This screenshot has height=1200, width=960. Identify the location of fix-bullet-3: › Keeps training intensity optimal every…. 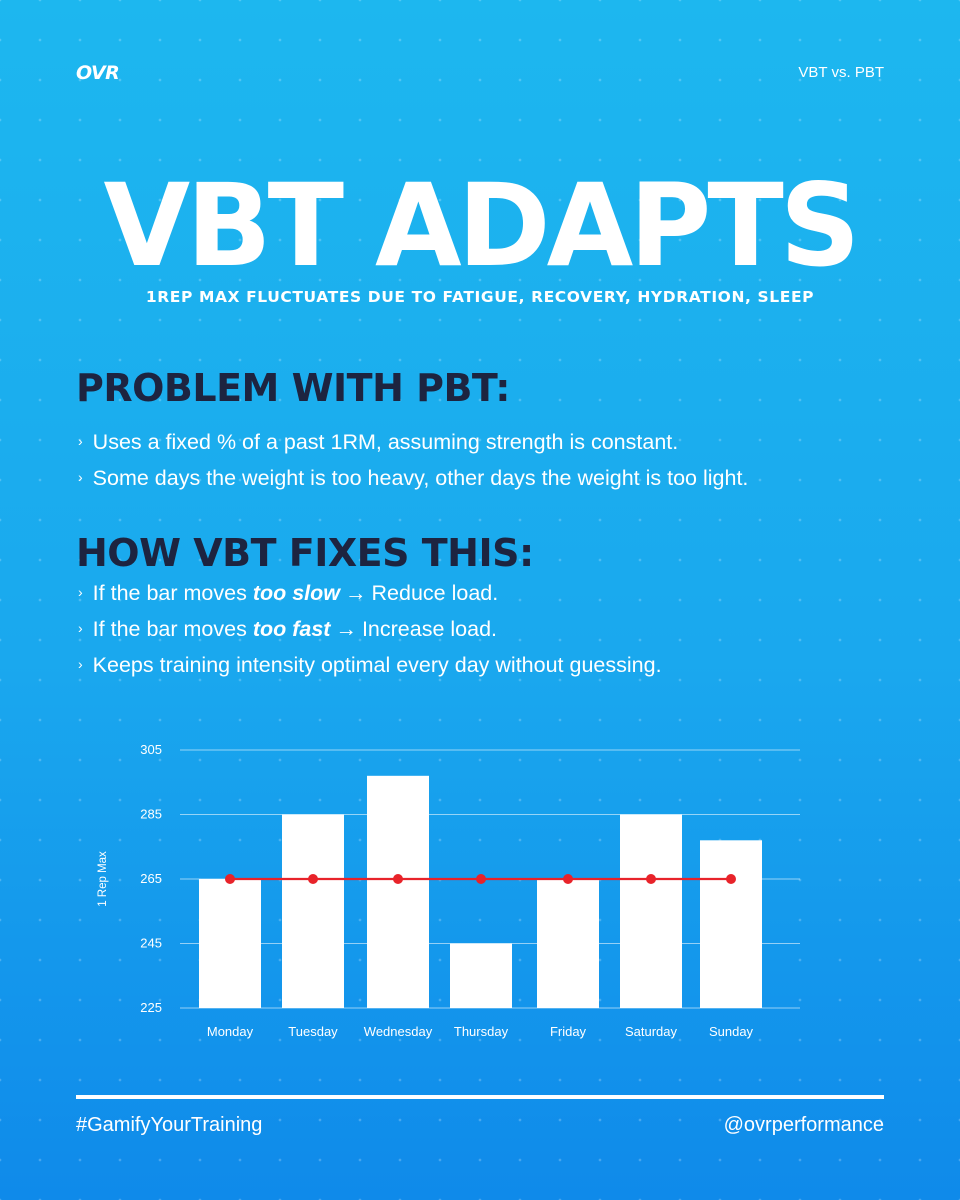
(370, 665).